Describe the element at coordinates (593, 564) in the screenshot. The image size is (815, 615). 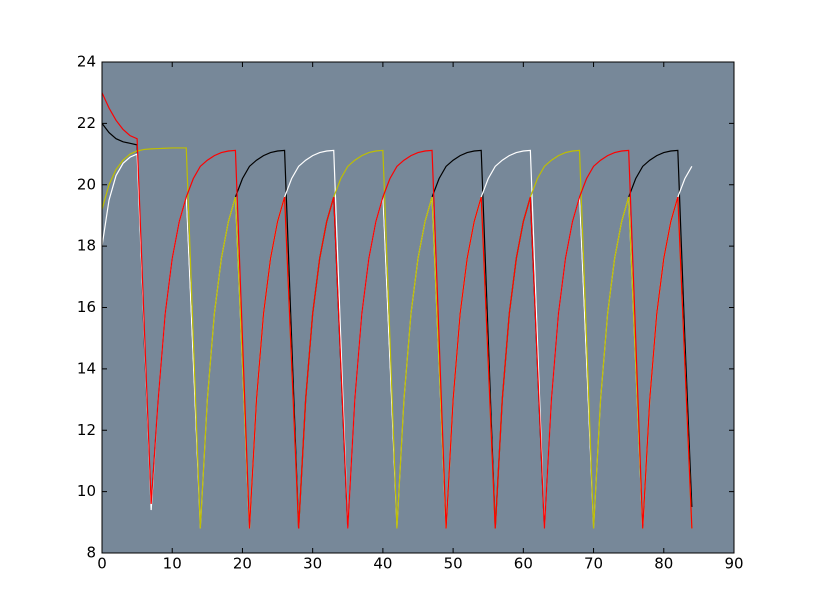
I see `x-tick-label: 70` at that location.